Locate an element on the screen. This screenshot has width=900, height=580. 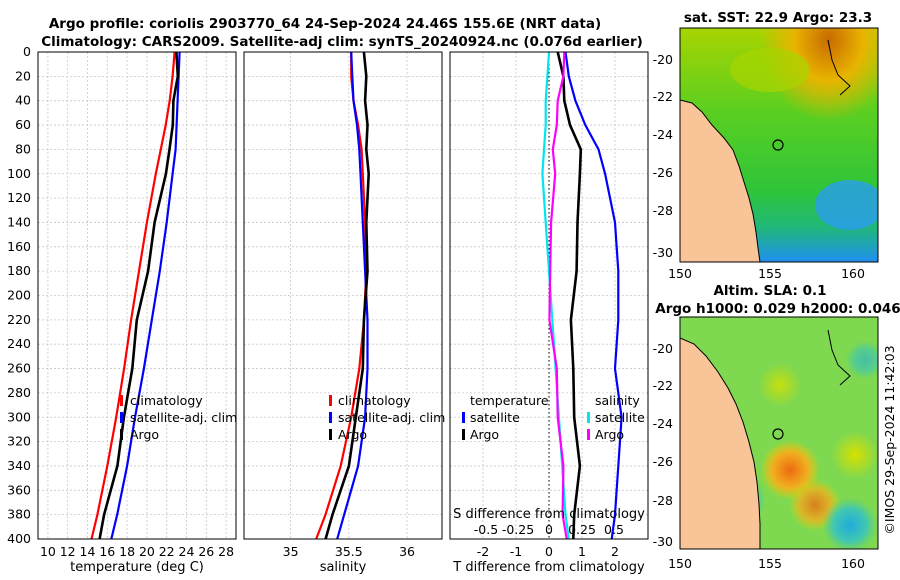
salinity-lines is located at coordinates (343, 295).